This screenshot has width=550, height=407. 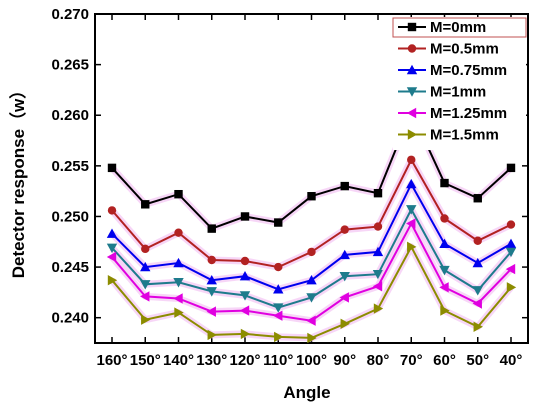 What do you see at coordinates (178, 360) in the screenshot?
I see `x-tick-label: 140°` at bounding box center [178, 360].